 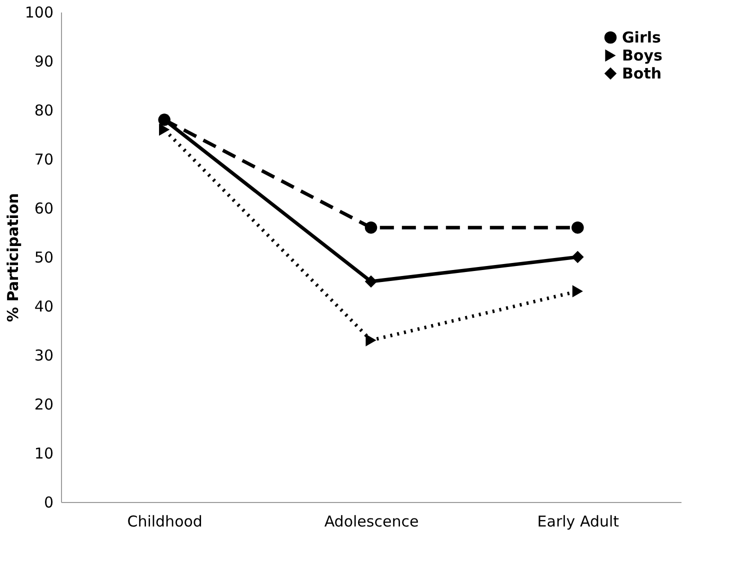 What do you see at coordinates (164, 521) in the screenshot?
I see `x-tick-label: Childhood` at bounding box center [164, 521].